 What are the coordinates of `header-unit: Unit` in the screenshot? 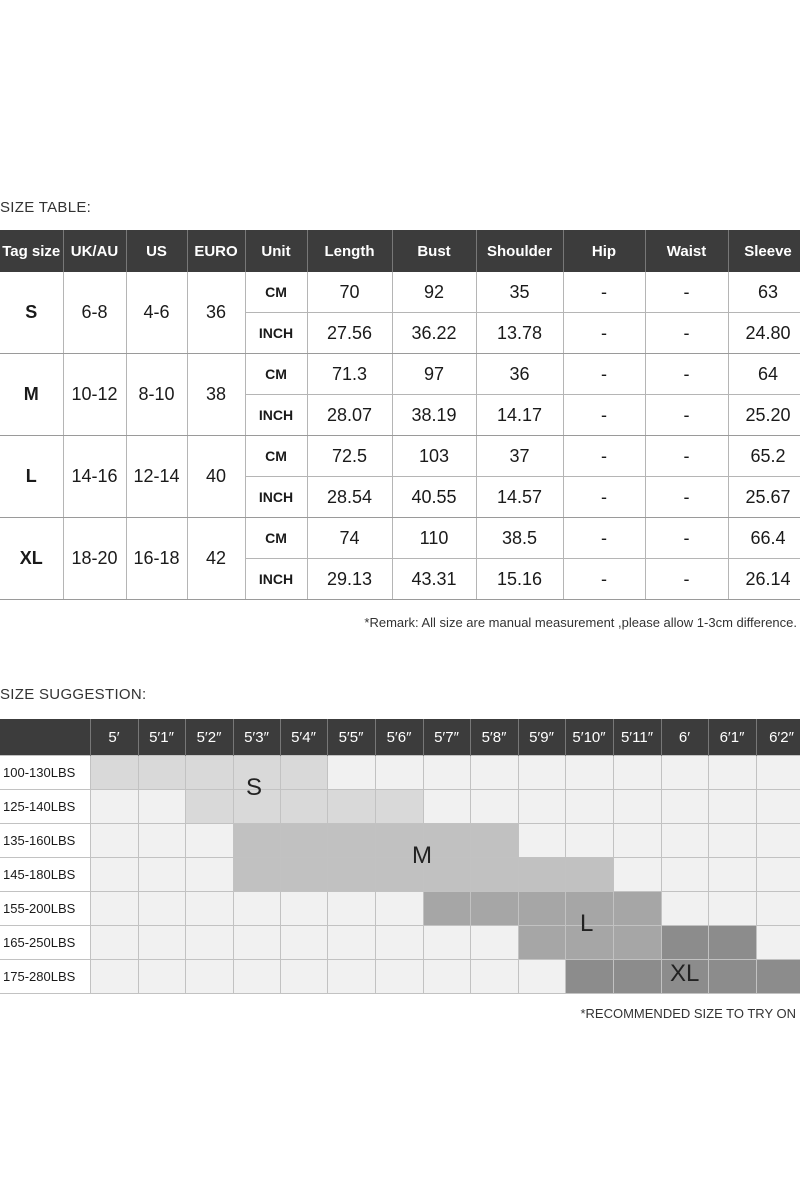 It's located at (276, 251).